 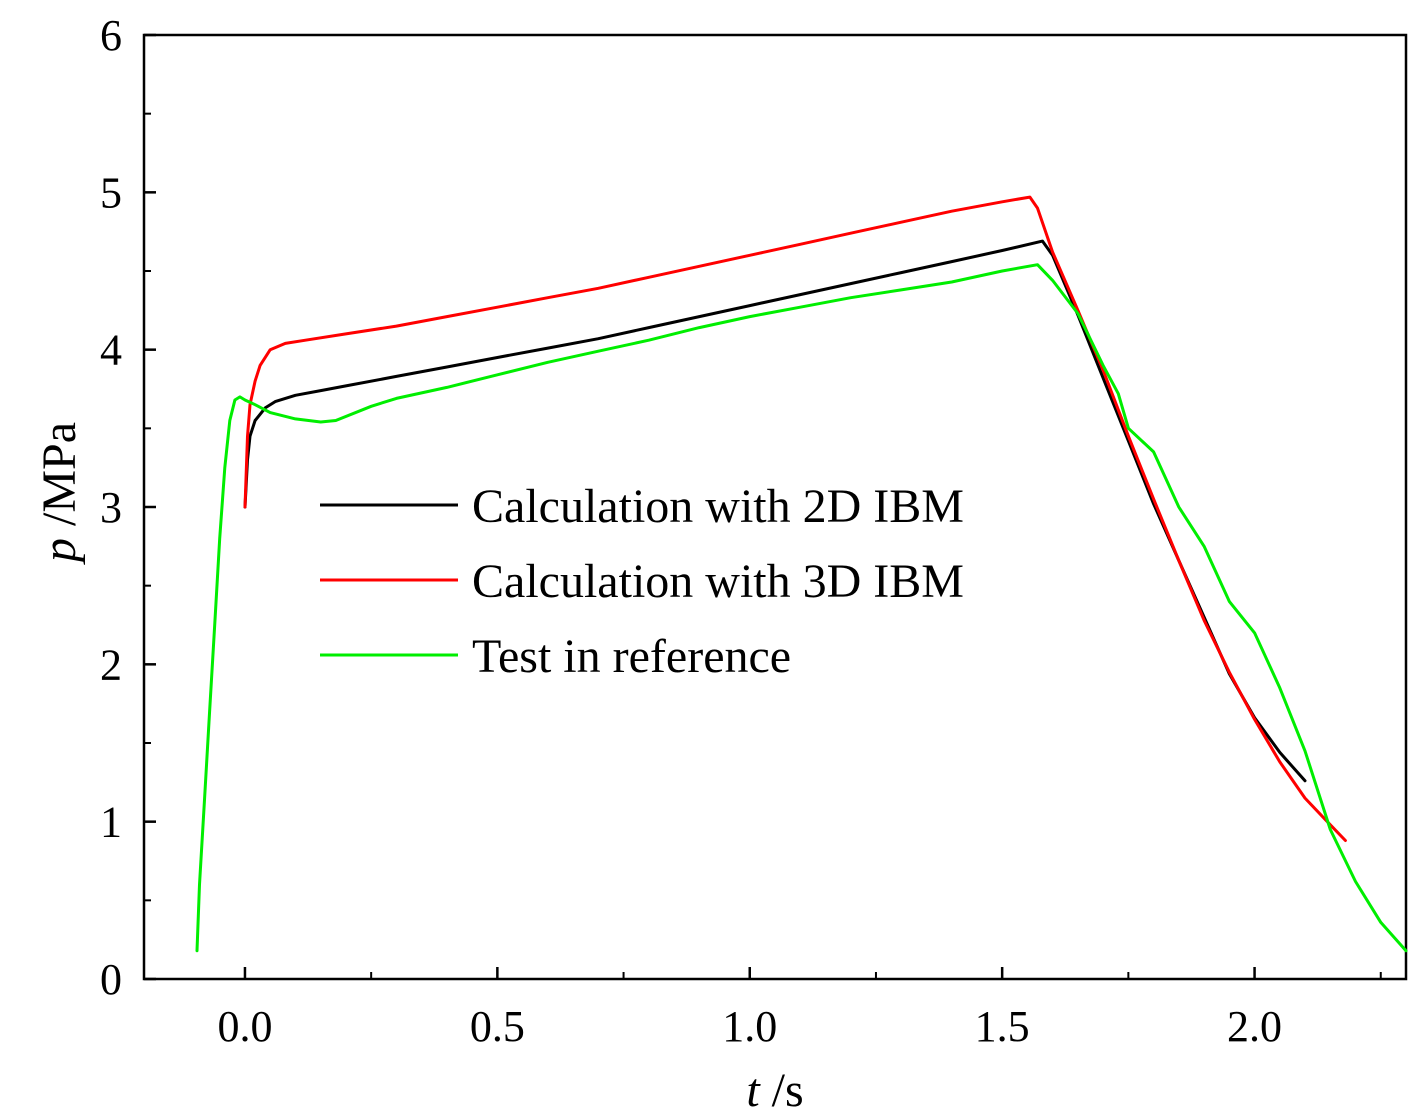 What do you see at coordinates (799, 1009) in the screenshot?
I see `x-axis-ticks: 0.0 0.5 1.0 1.5 2.0` at bounding box center [799, 1009].